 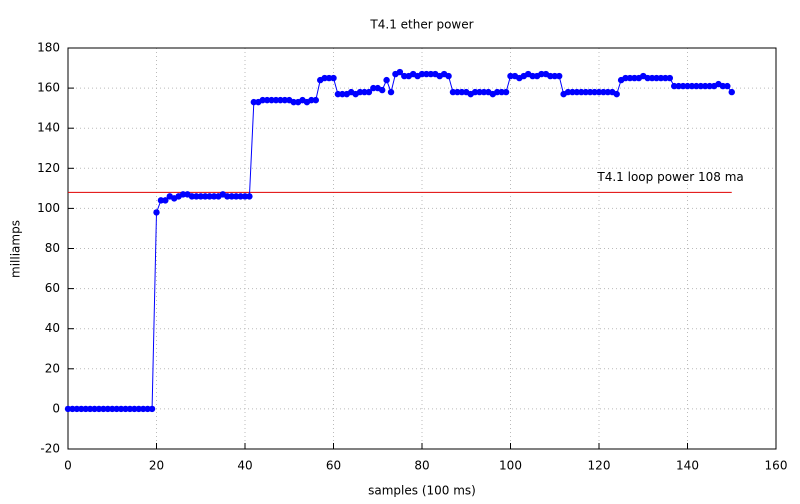 What do you see at coordinates (68, 466) in the screenshot?
I see `x-tick-label: 0` at bounding box center [68, 466].